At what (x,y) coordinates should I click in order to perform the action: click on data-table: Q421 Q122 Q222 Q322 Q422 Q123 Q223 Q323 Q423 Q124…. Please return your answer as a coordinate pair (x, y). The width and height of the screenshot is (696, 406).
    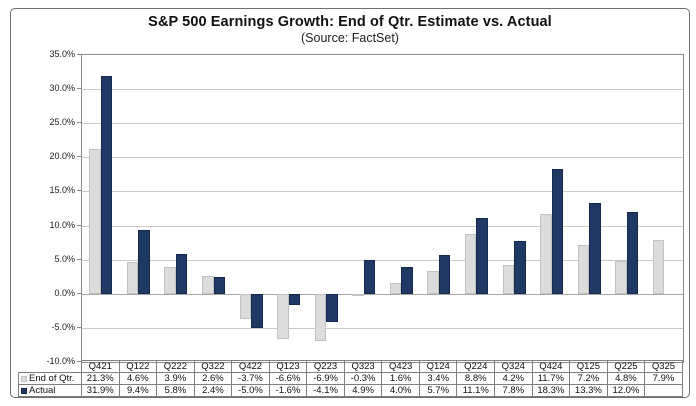
    Looking at the image, I should click on (350, 378).